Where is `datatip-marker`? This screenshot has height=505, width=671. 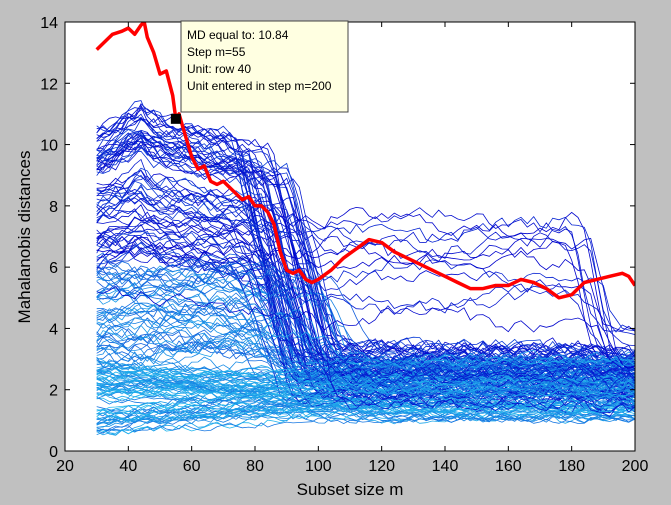
datatip-marker is located at coordinates (175, 118).